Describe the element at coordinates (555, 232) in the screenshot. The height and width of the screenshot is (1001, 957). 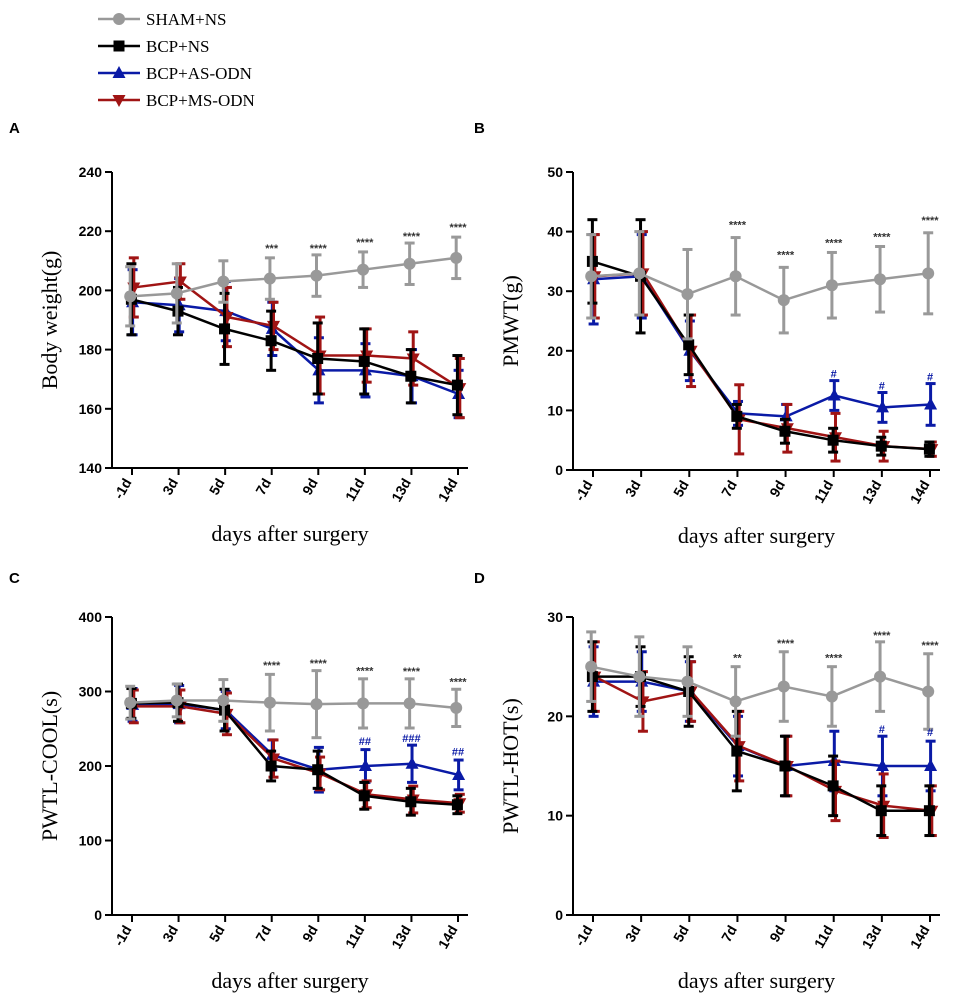
I see `y-tick-label: 40` at that location.